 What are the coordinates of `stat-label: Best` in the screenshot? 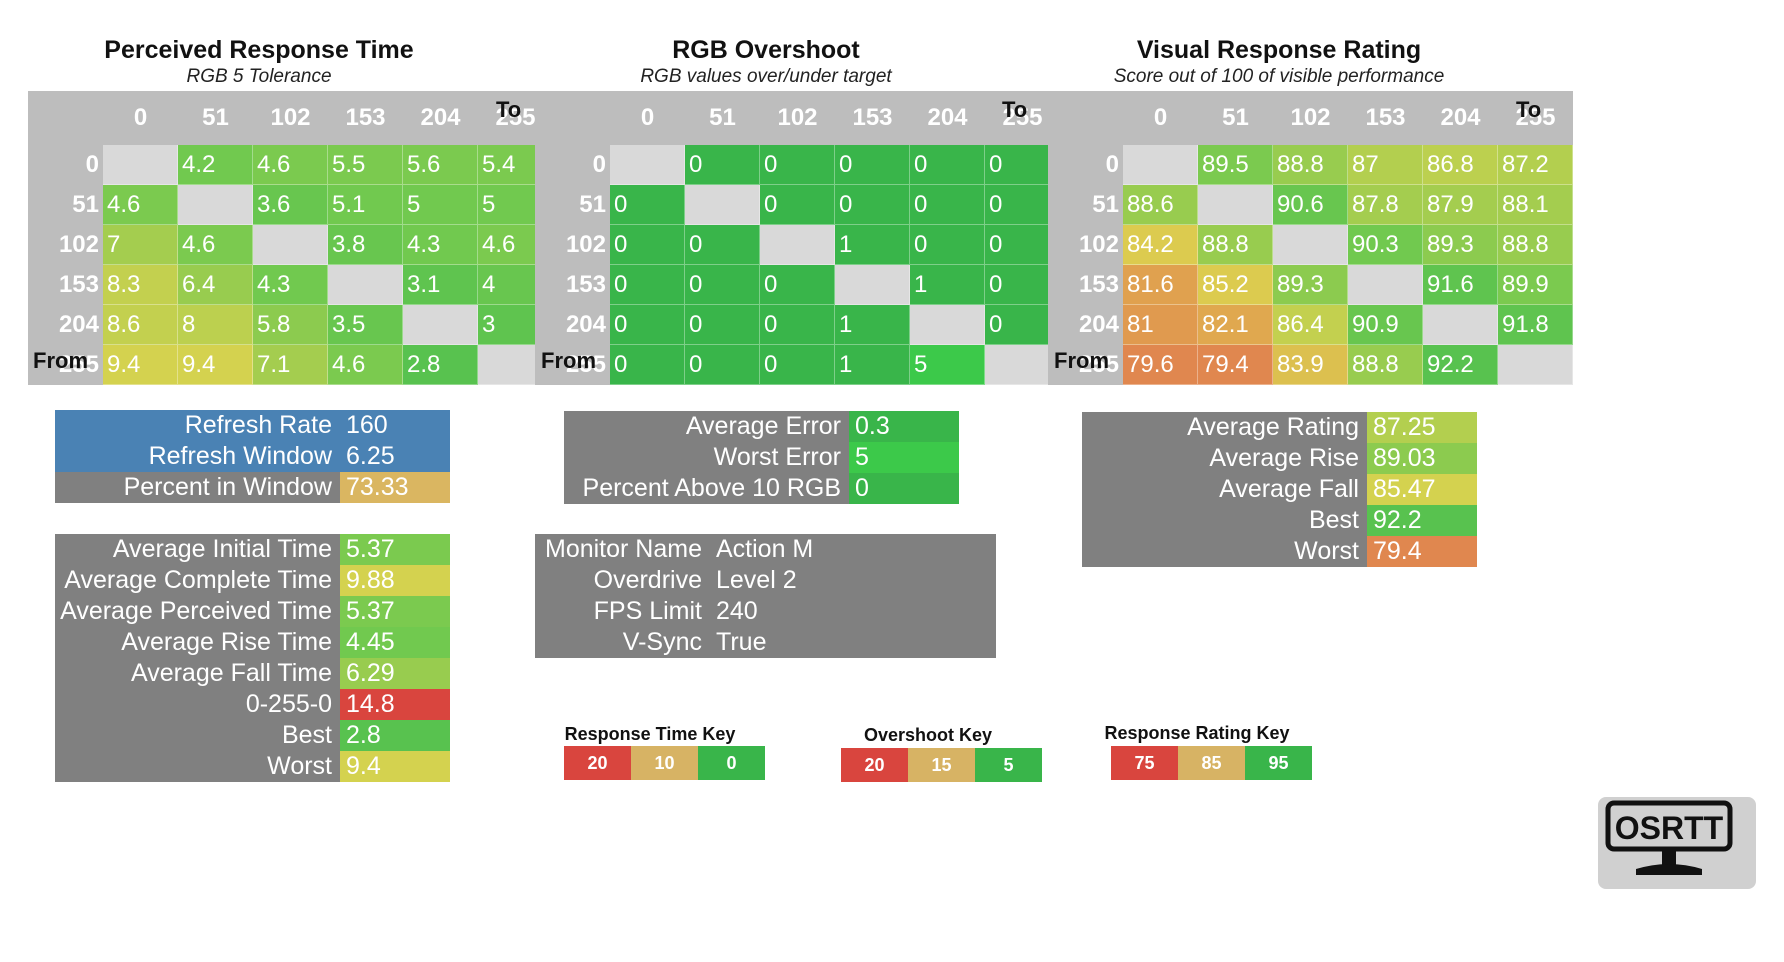 It's located at (197, 735).